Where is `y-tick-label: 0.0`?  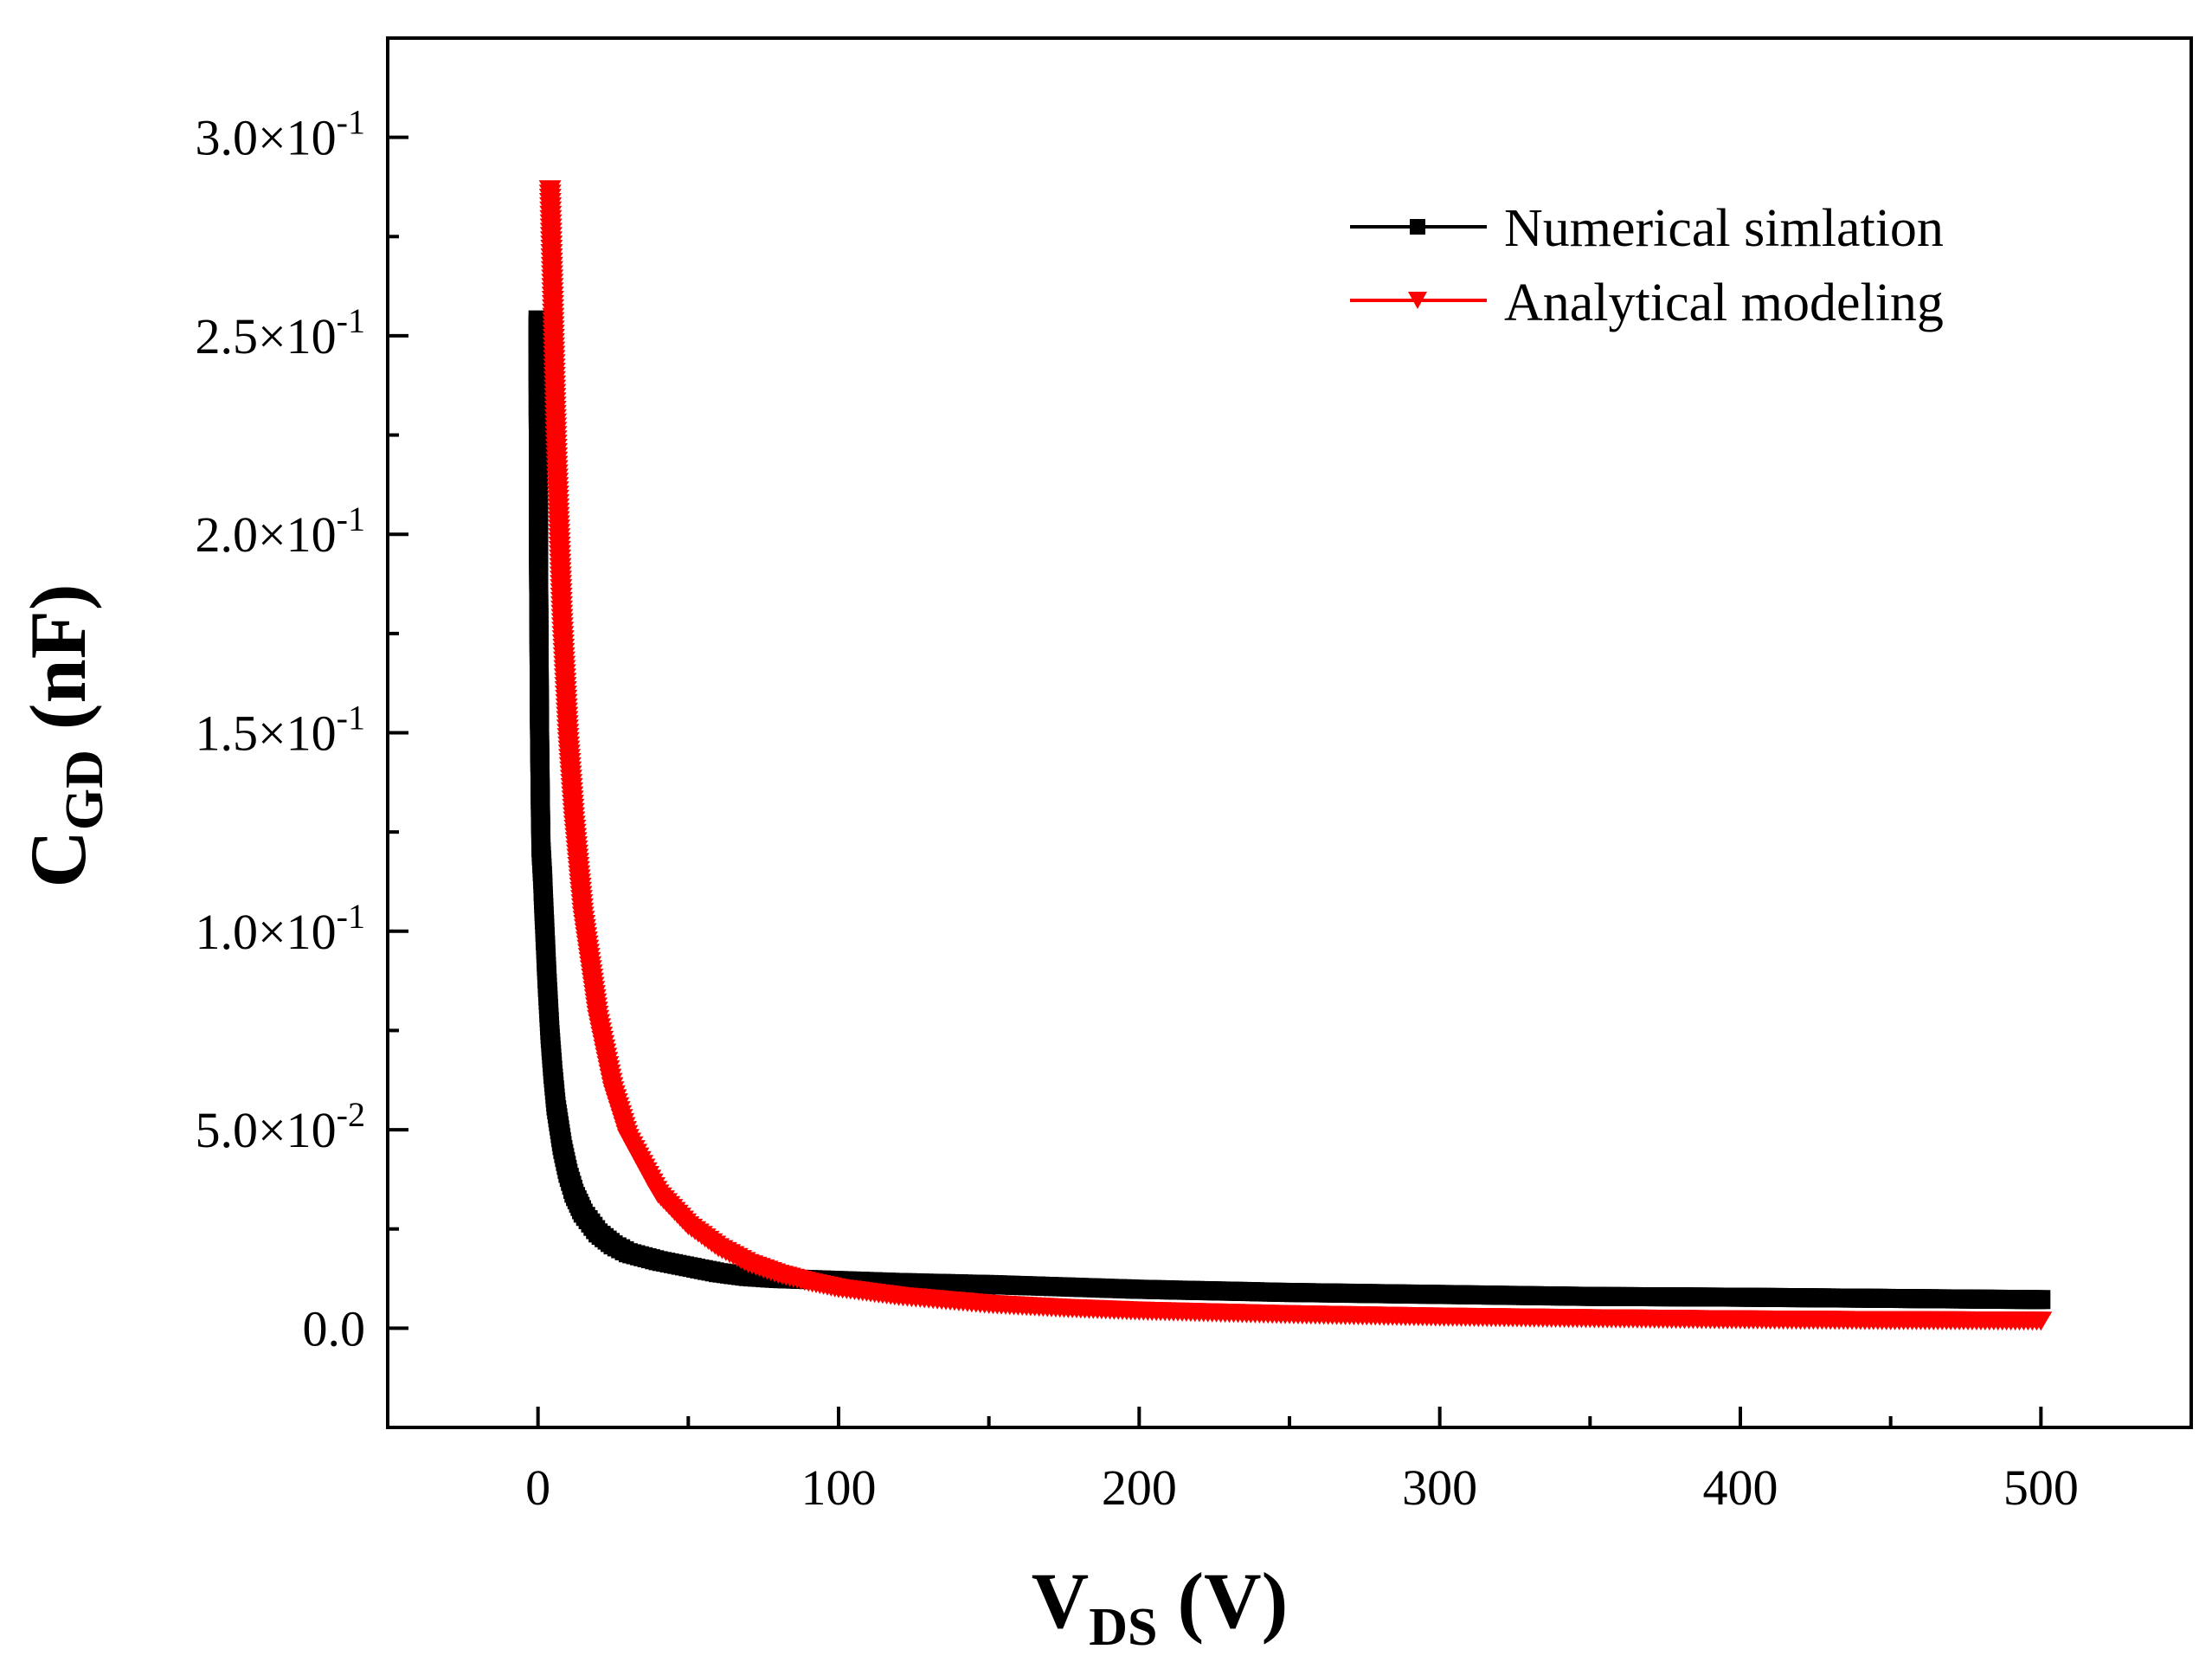
y-tick-label: 0.0 is located at coordinates (334, 1328).